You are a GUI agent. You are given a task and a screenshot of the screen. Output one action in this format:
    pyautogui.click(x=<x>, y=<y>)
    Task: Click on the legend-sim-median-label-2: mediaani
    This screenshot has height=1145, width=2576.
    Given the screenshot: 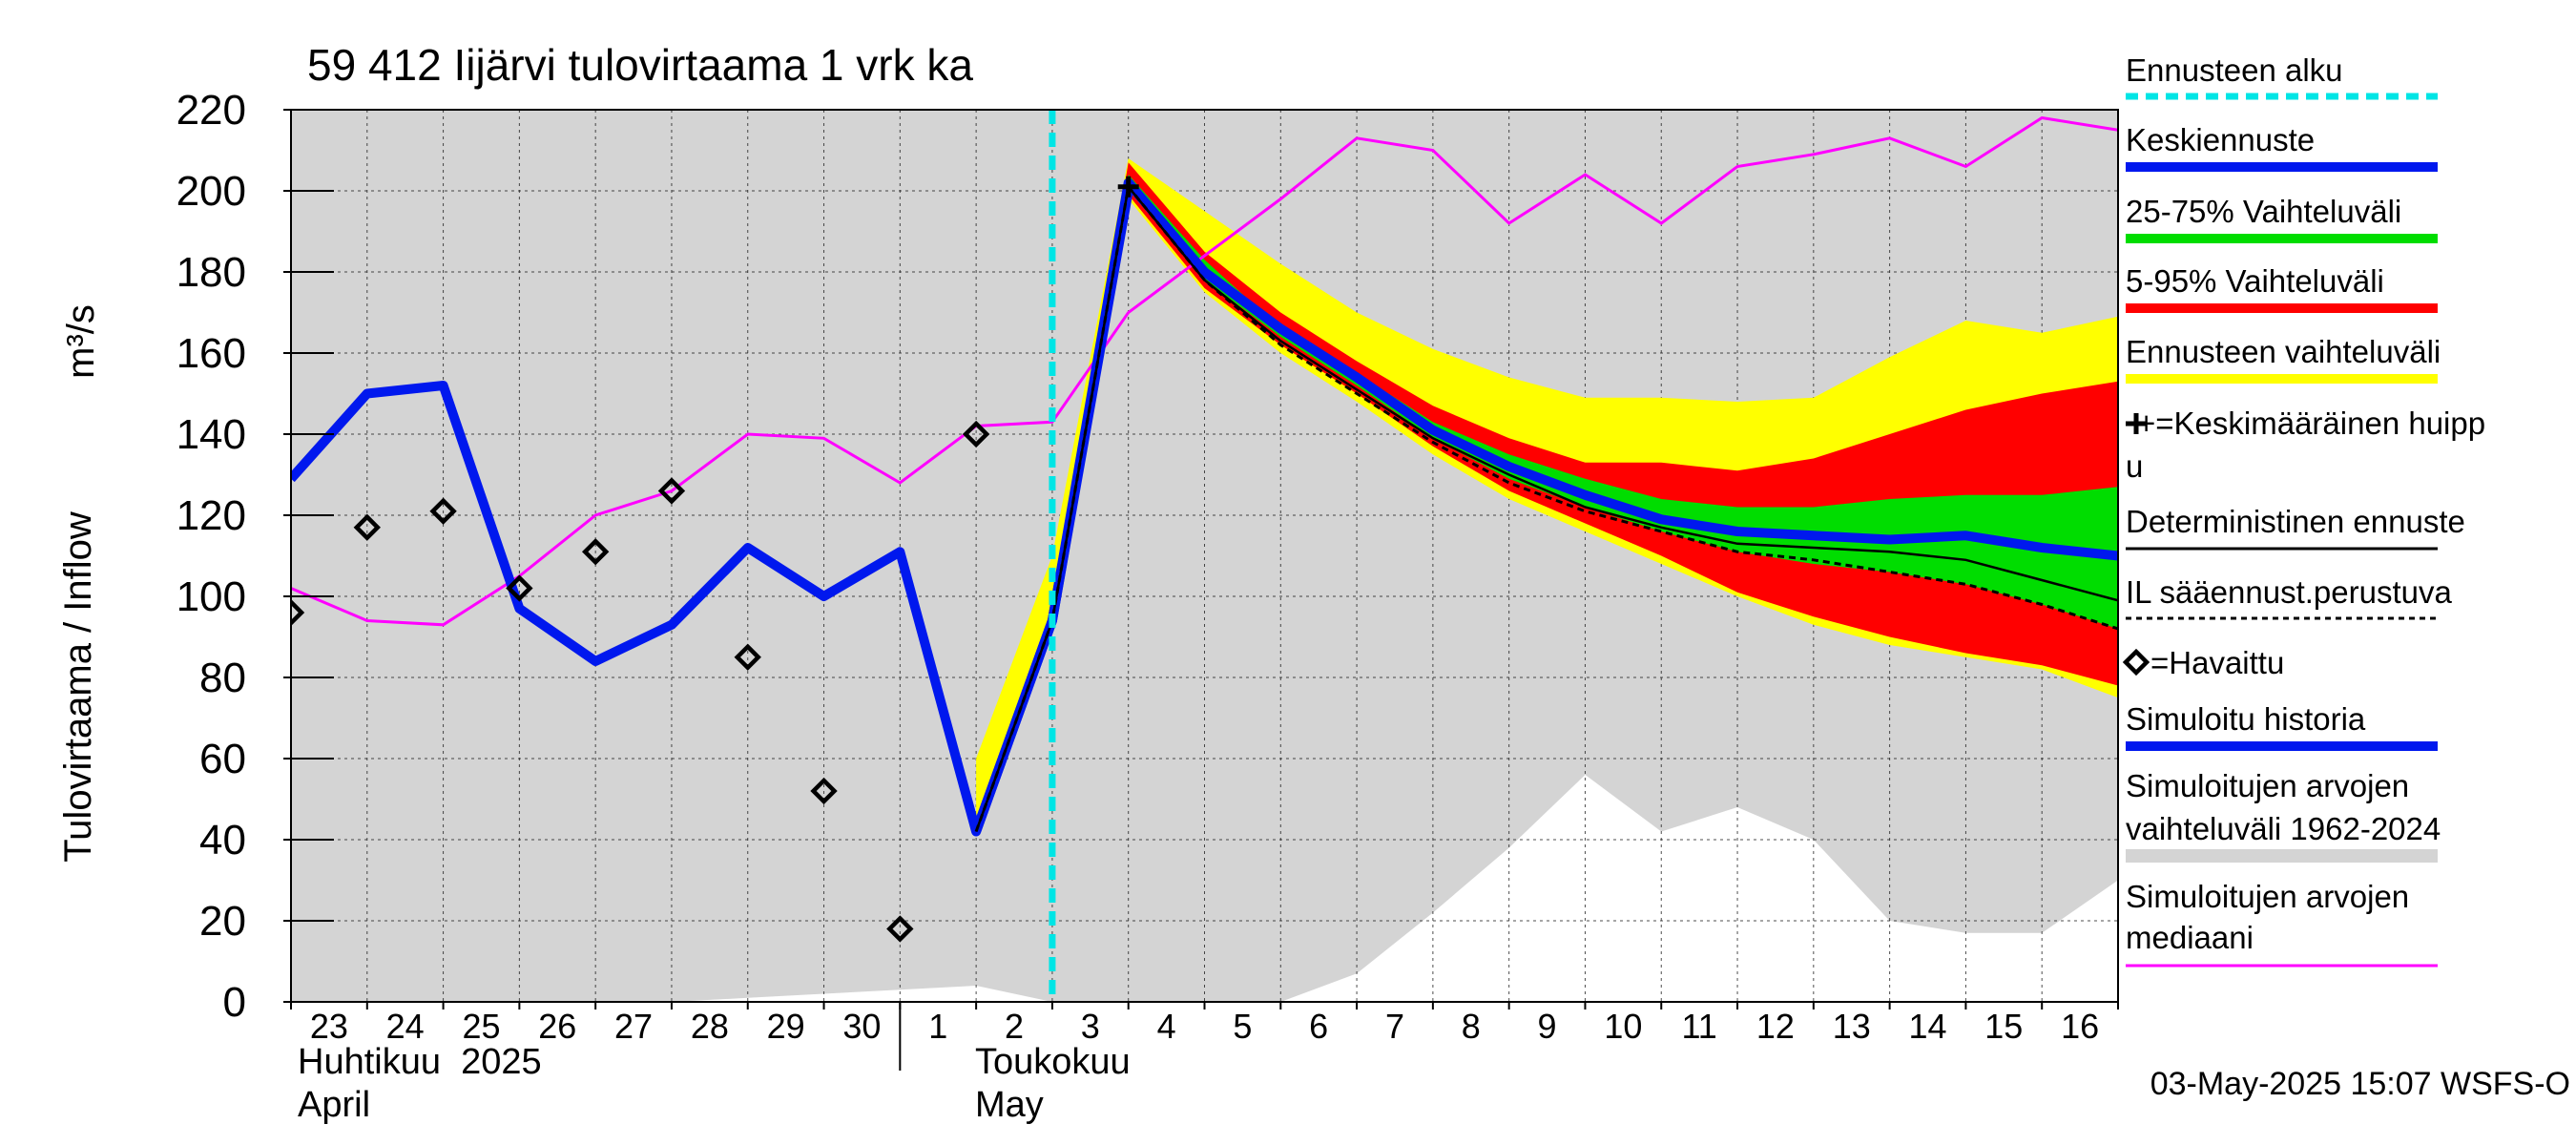 What is the action you would take?
    pyautogui.click(x=2190, y=937)
    